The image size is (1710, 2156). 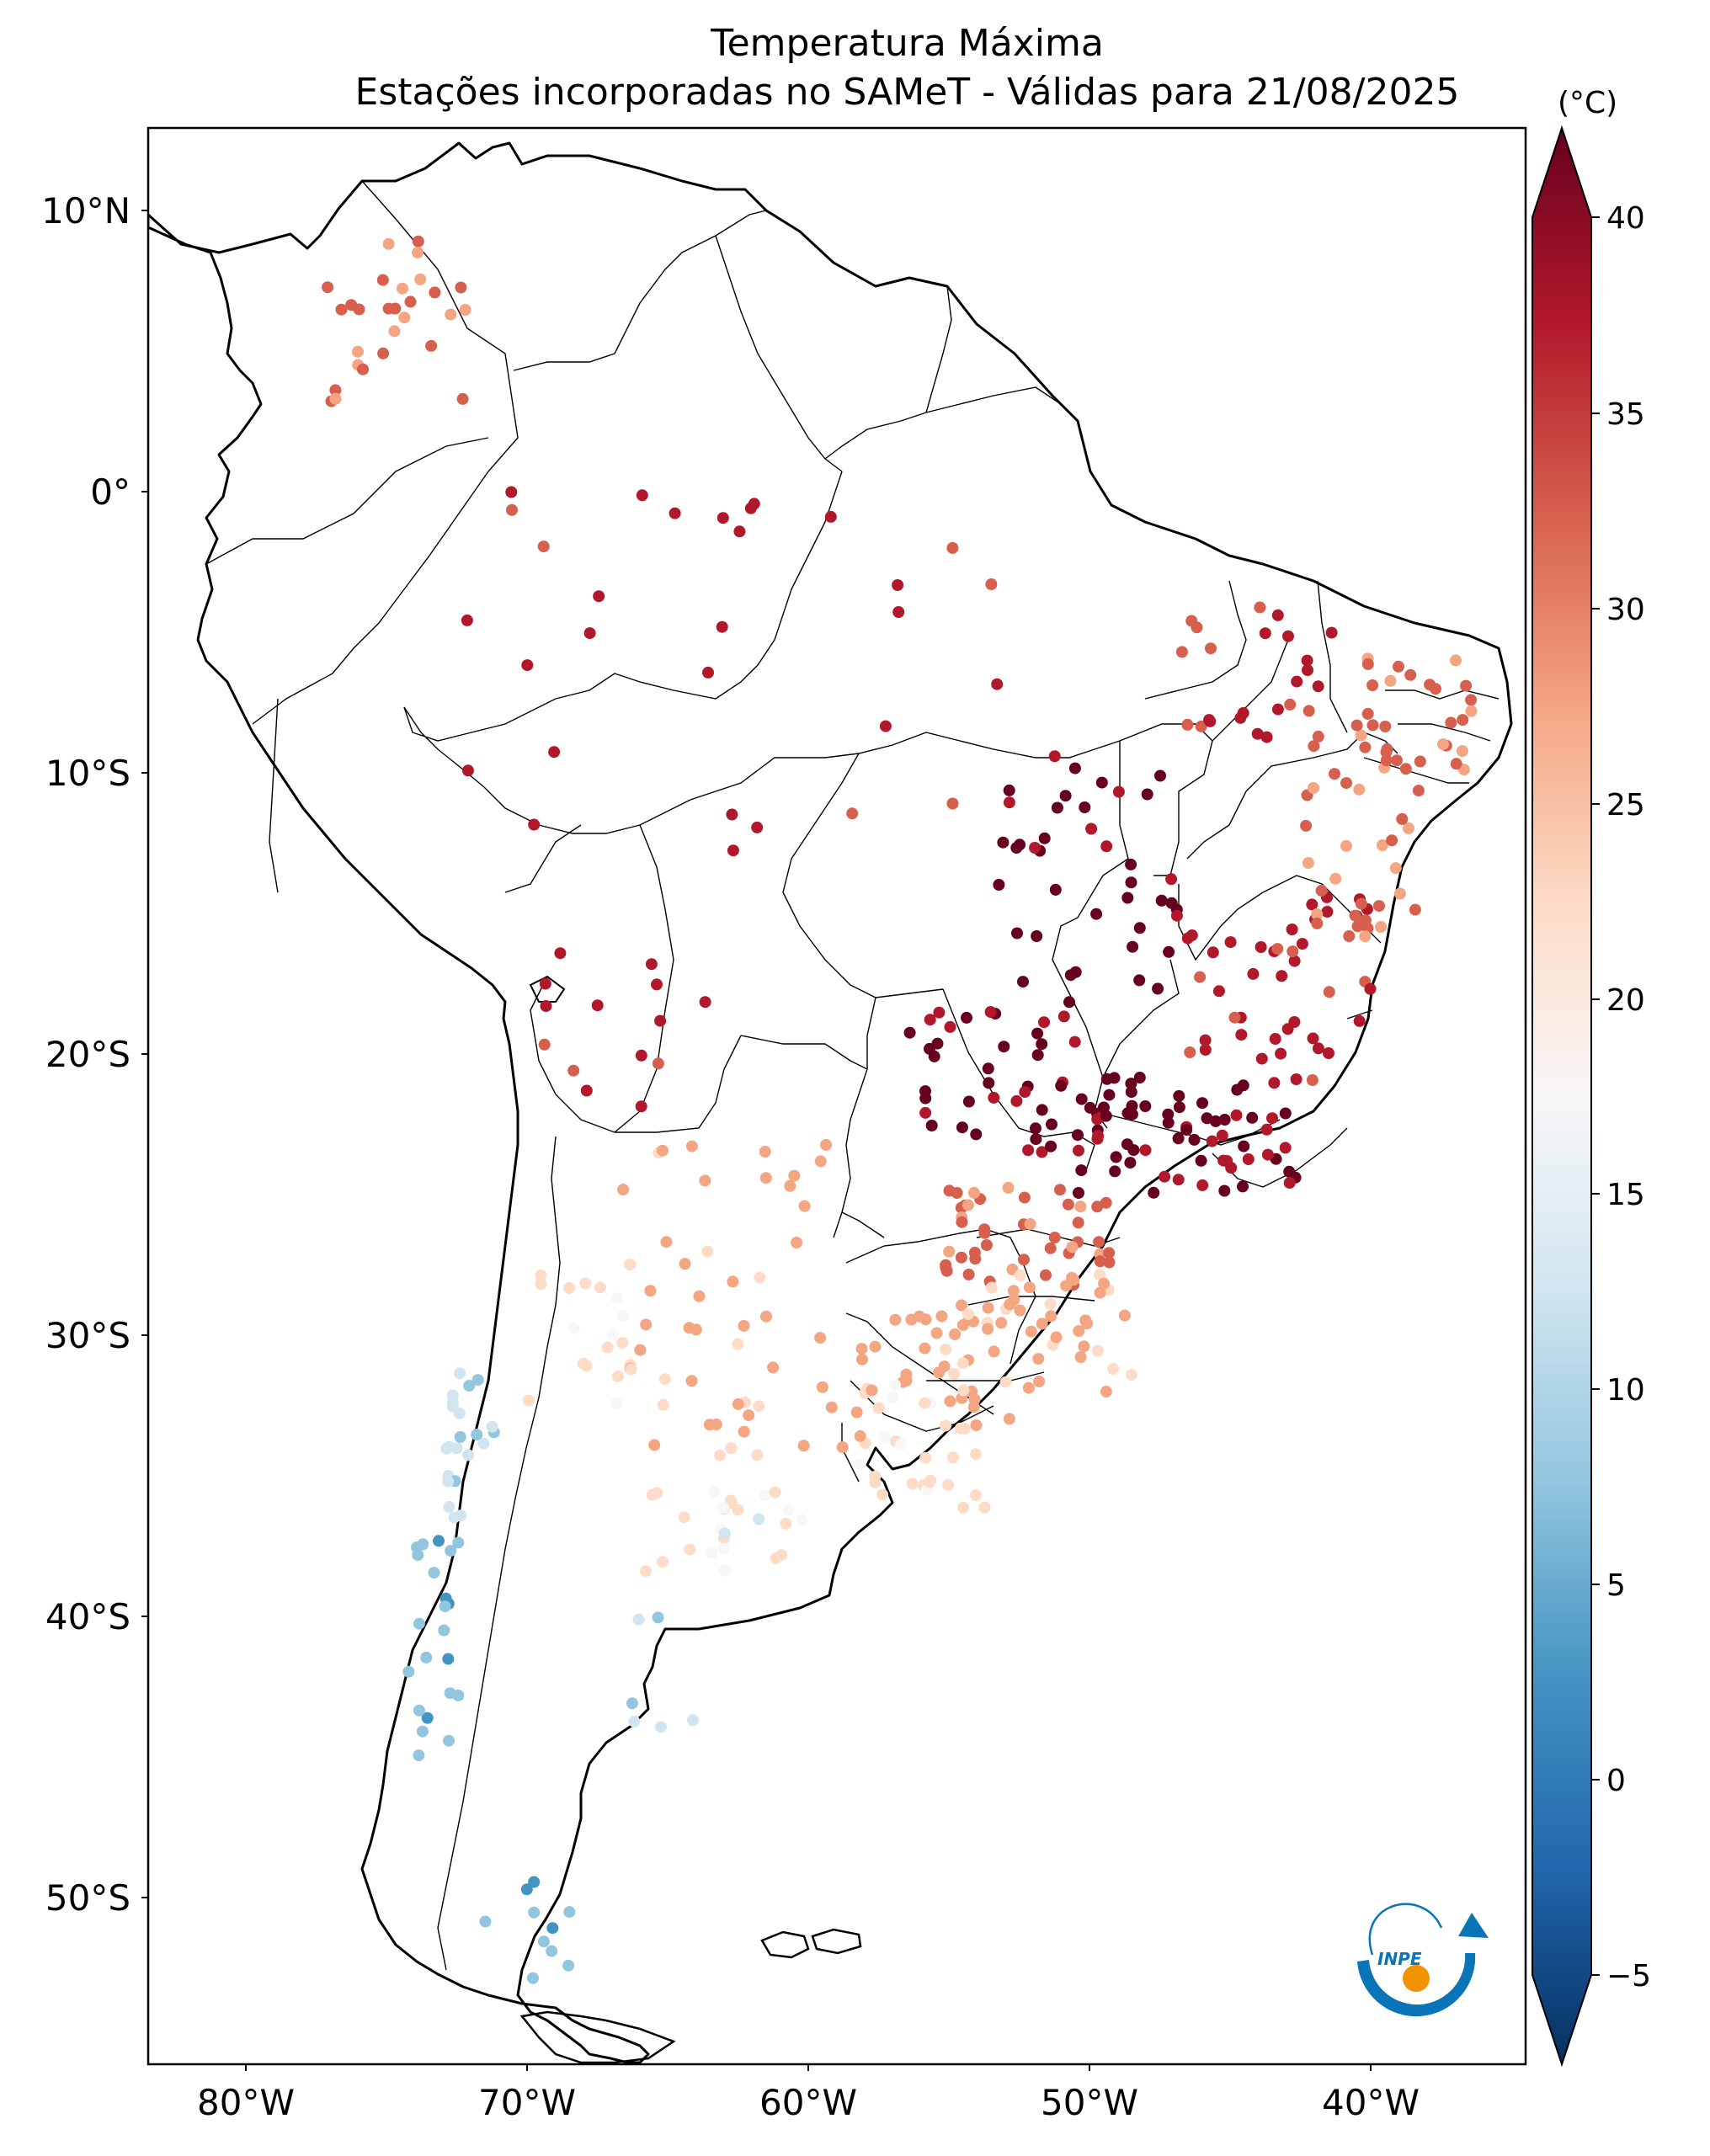 What do you see at coordinates (1416, 1979) in the screenshot?
I see `inpe-logo-dot` at bounding box center [1416, 1979].